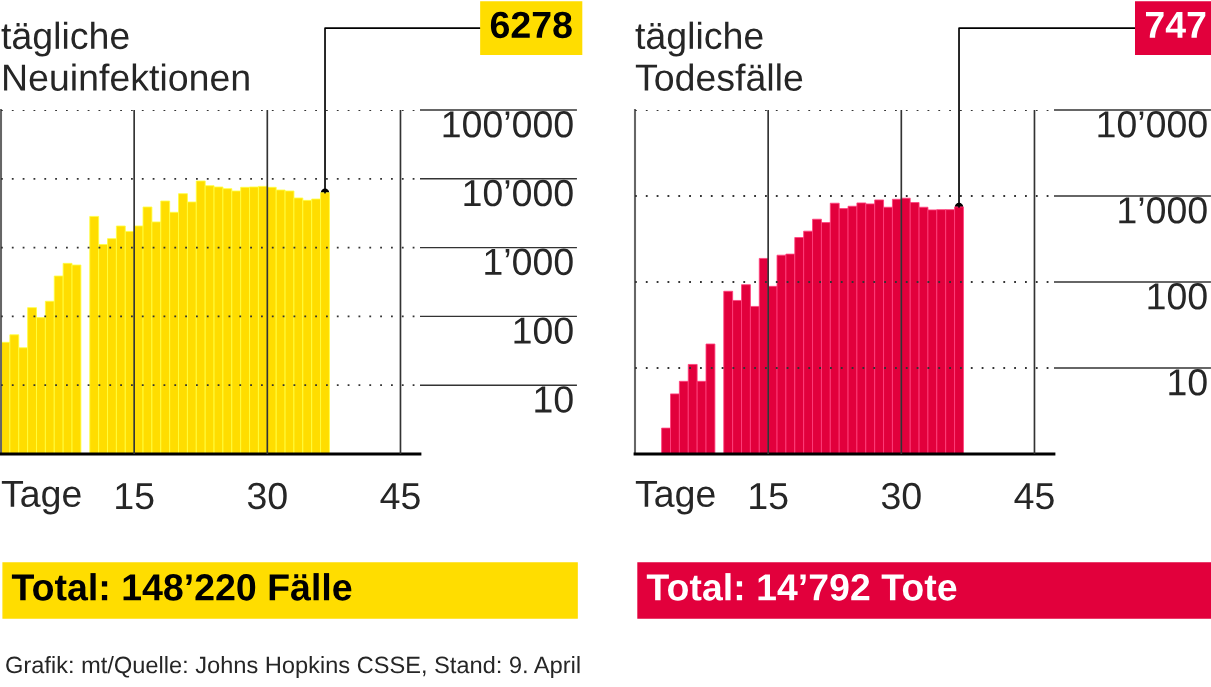 The height and width of the screenshot is (687, 1211). Describe the element at coordinates (1175, 25) in the screenshot. I see `annotation: 747` at that location.